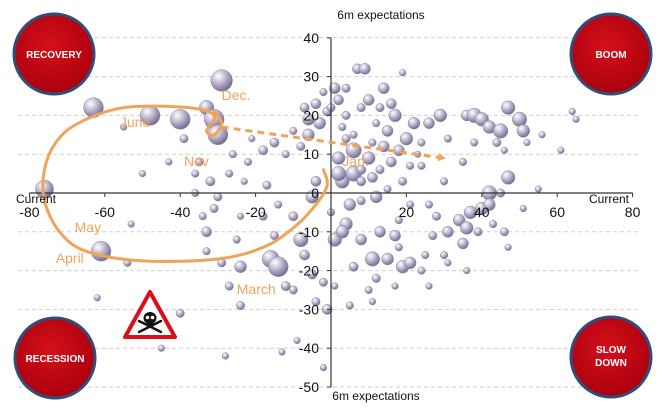 Image resolution: width=662 pixels, height=413 pixels. I want to click on quadrant-badge-recovery: RECOVERY, so click(54, 54).